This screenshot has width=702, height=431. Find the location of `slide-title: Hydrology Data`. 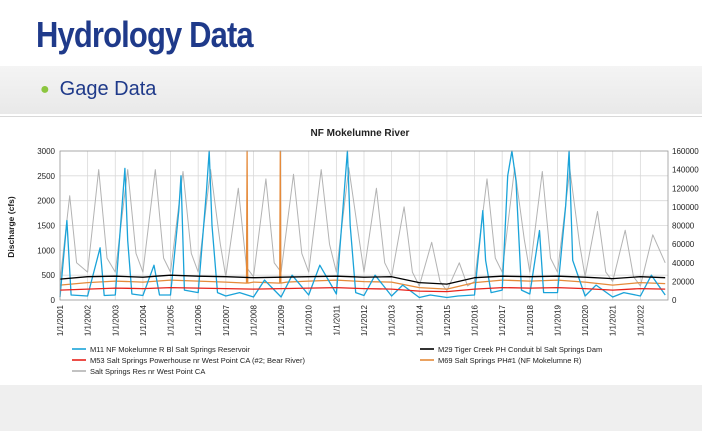

slide-title: Hydrology Data is located at coordinates (145, 34).